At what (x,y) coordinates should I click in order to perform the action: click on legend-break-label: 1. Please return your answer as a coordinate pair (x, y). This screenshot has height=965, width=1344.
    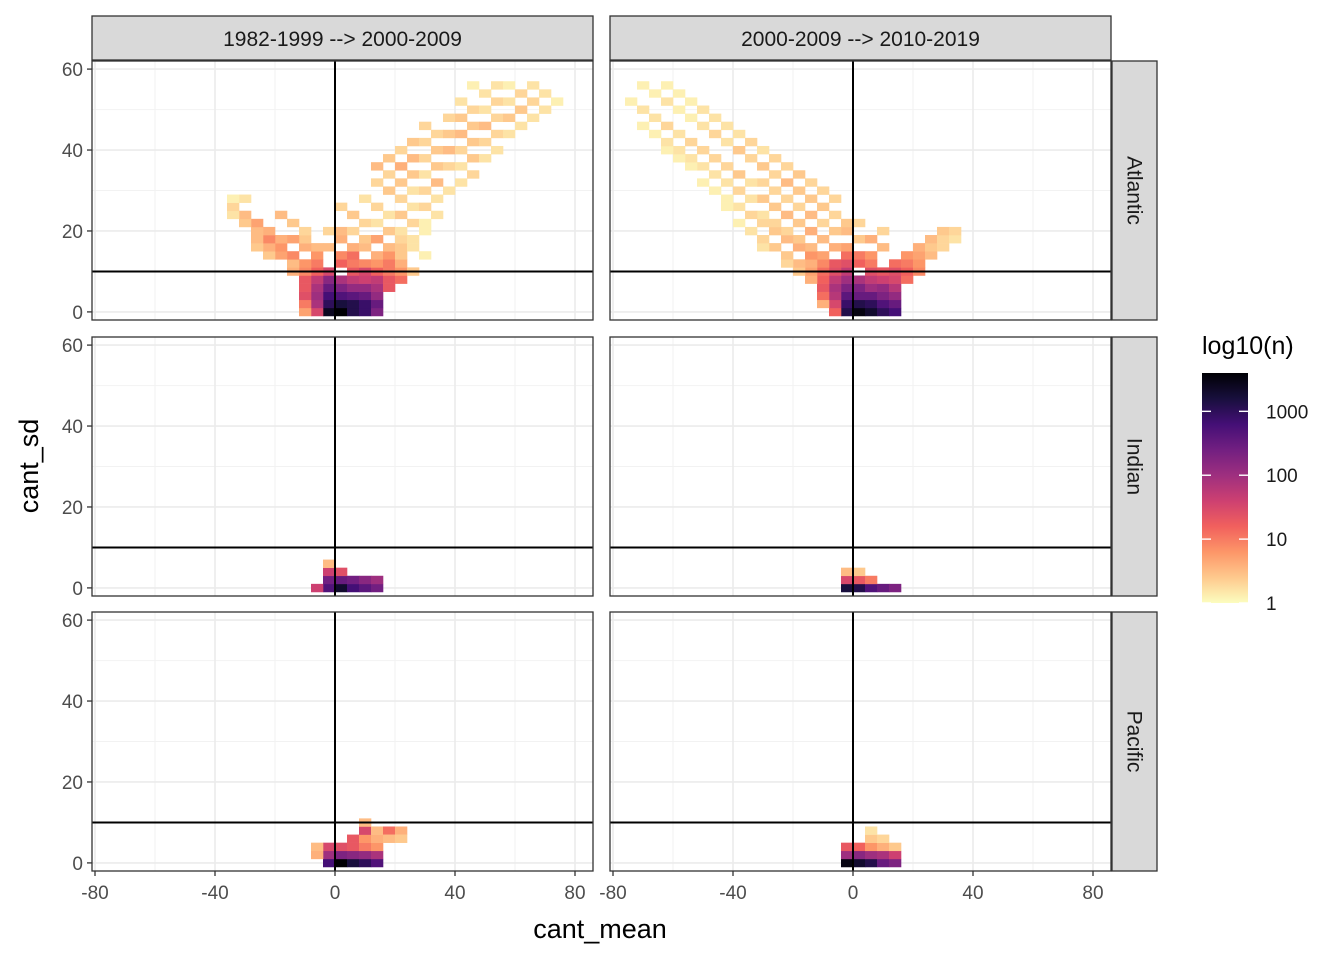
    Looking at the image, I should click on (1271, 604).